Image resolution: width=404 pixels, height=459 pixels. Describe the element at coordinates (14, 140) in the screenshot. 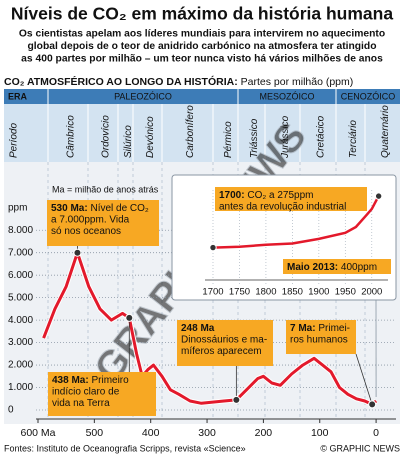

I see `period-label: Período` at that location.